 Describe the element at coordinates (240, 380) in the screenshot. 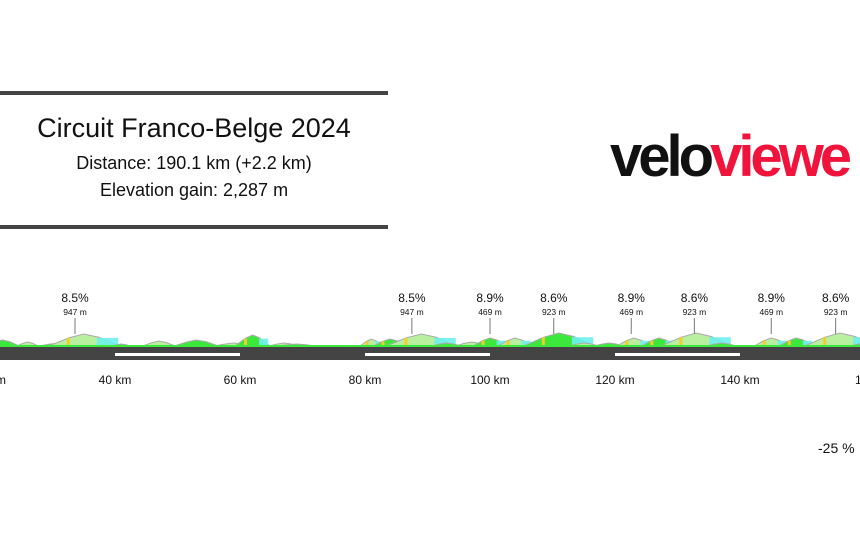

I see `x-tick-label: 60 km` at that location.